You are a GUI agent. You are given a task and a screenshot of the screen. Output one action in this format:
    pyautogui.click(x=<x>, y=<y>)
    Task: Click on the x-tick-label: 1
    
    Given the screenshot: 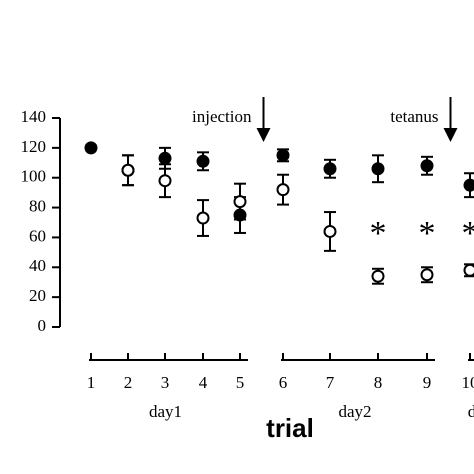 What is the action you would take?
    pyautogui.click(x=91, y=382)
    